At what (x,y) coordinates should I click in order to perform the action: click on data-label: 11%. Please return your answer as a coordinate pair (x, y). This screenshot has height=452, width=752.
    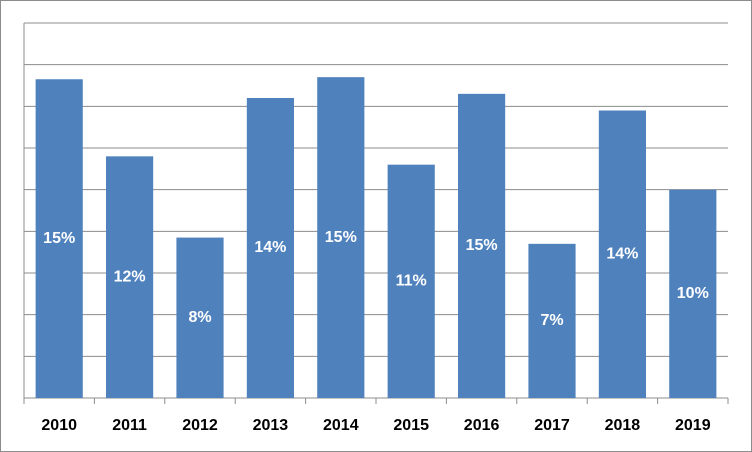
    Looking at the image, I should click on (411, 281).